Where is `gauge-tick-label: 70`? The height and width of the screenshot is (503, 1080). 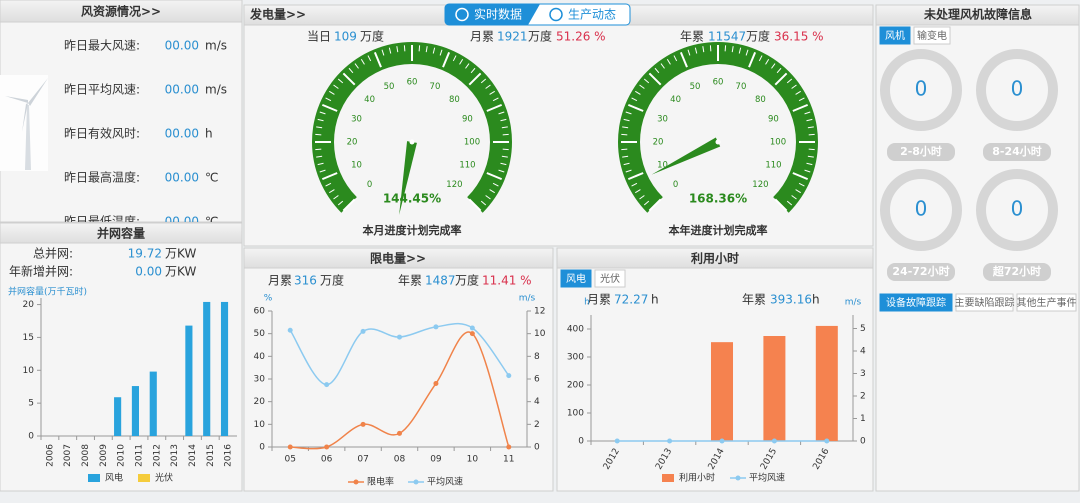
gauge-tick-label: 70 is located at coordinates (435, 87).